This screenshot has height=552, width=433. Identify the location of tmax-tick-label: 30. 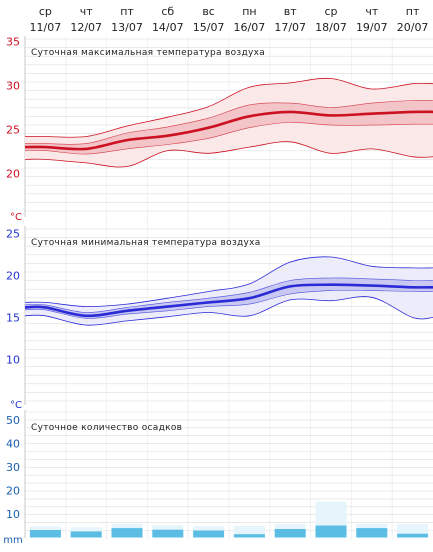
(13, 86).